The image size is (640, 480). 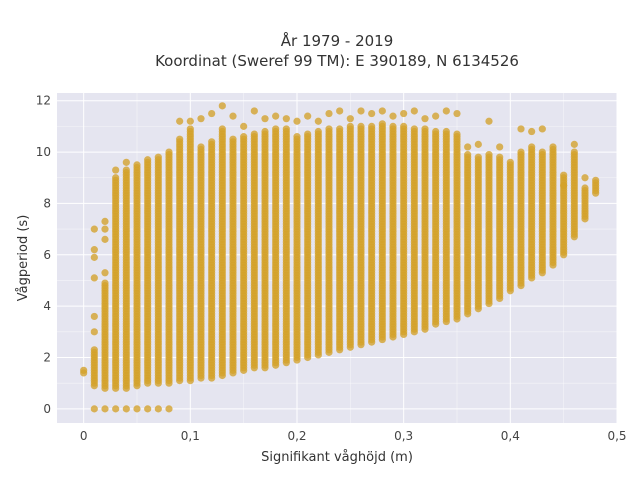 What do you see at coordinates (84, 436) in the screenshot?
I see `x-tick-label: 0` at bounding box center [84, 436].